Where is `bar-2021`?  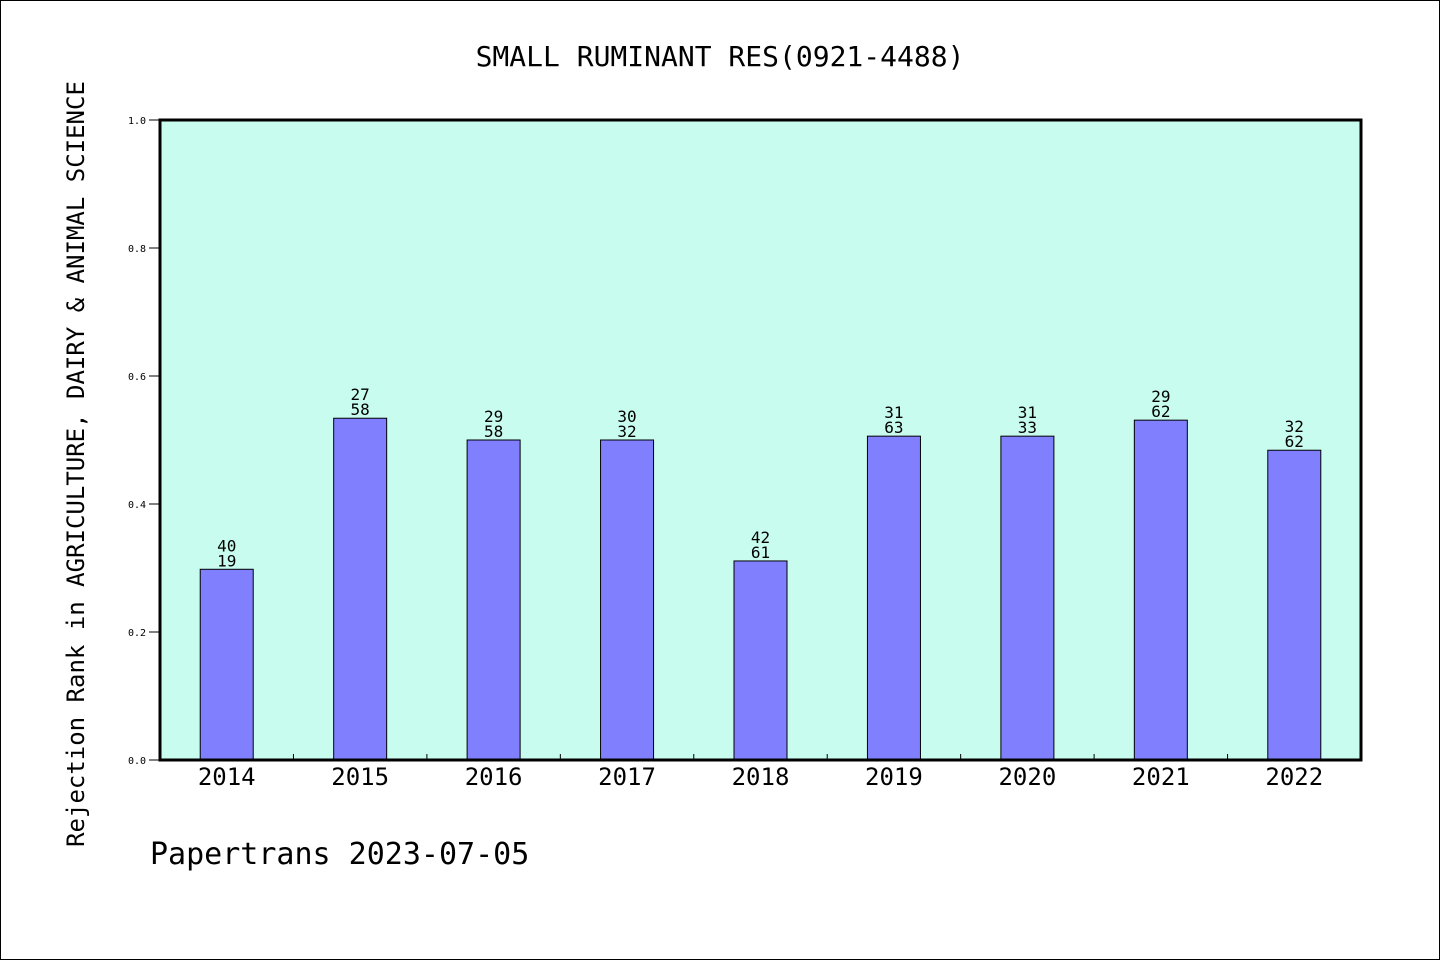 bar-2021 is located at coordinates (1160, 590).